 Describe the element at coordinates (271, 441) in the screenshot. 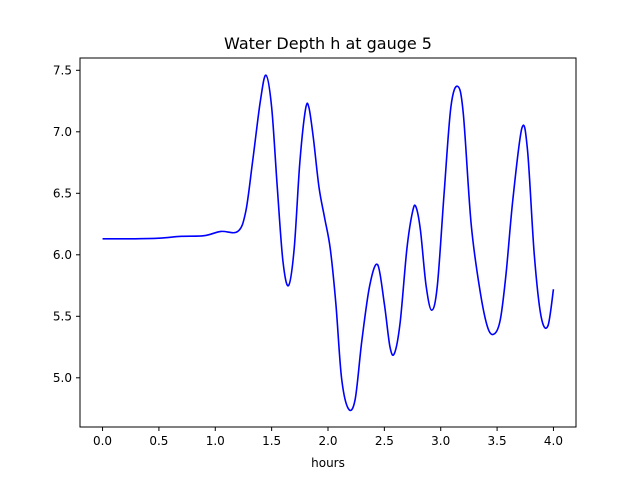

I see `x-tick-label: 1.5` at that location.